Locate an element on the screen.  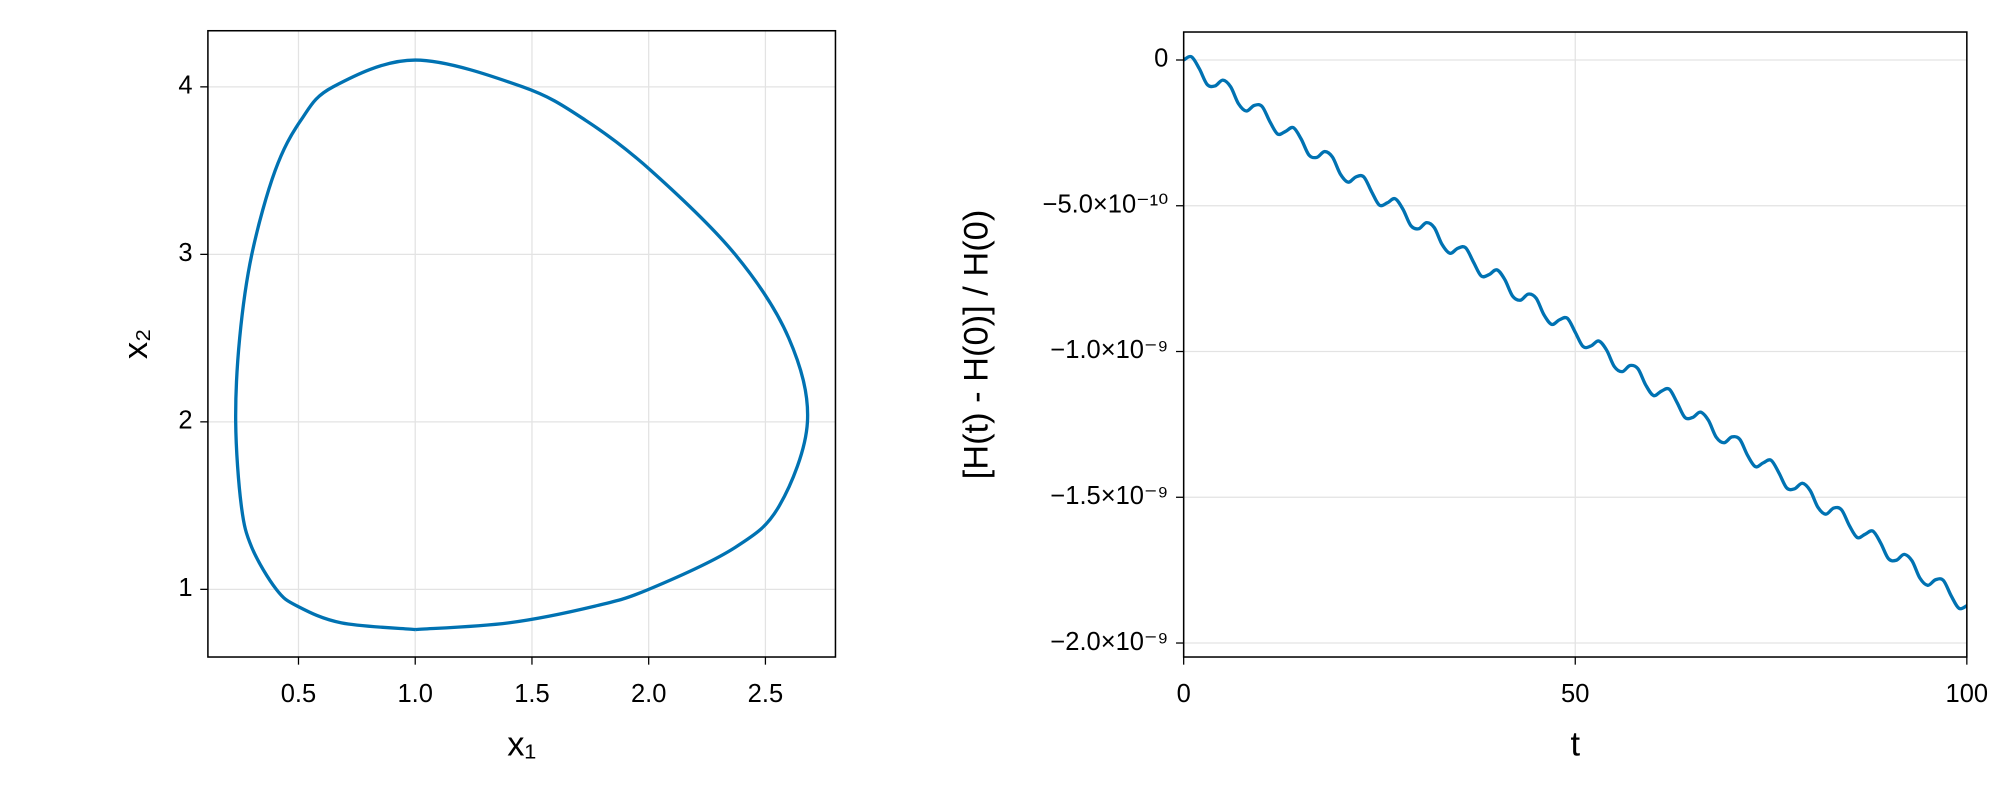
x-axis-label: x₁ is located at coordinates (521, 744).